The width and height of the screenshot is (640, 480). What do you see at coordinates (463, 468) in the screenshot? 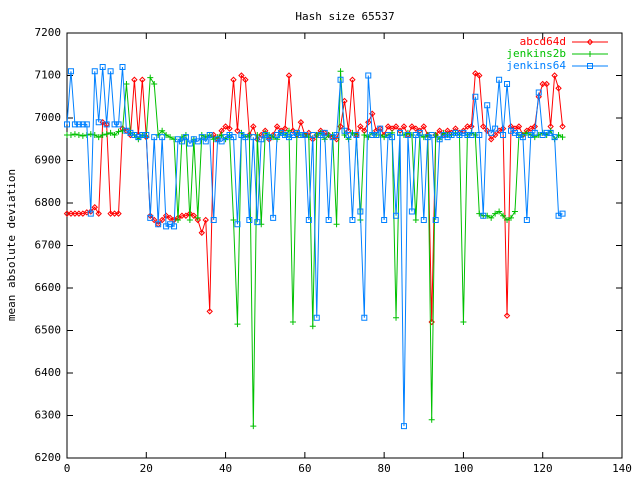
I see `x-tick-label: 100` at bounding box center [463, 468].